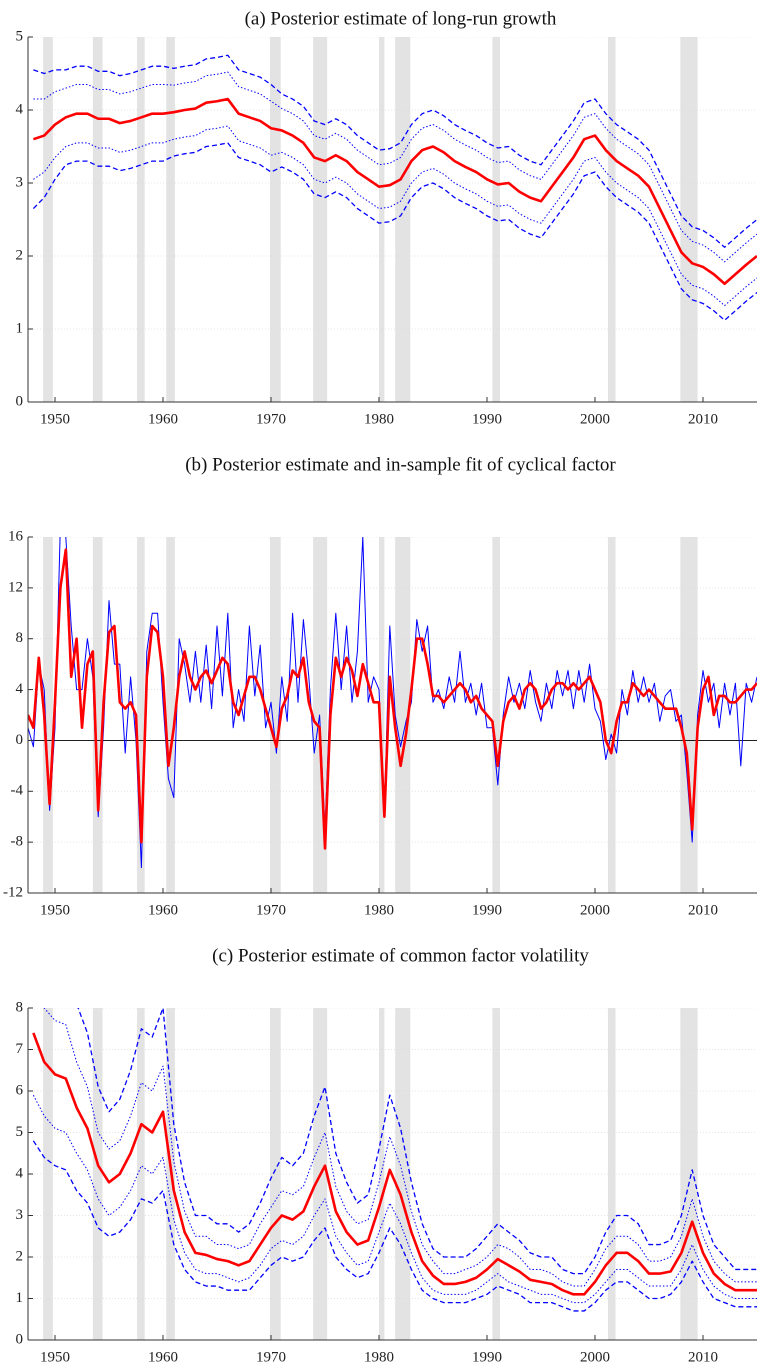  What do you see at coordinates (20, 1090) in the screenshot?
I see `y-tick-label: 6` at bounding box center [20, 1090].